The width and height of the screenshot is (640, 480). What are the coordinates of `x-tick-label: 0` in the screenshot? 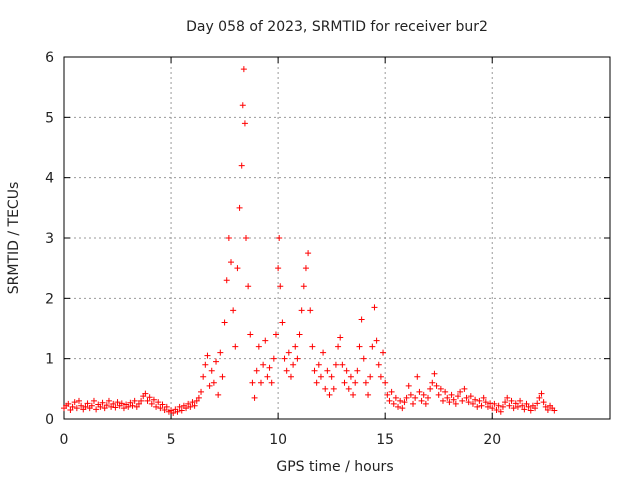 It's located at (64, 440).